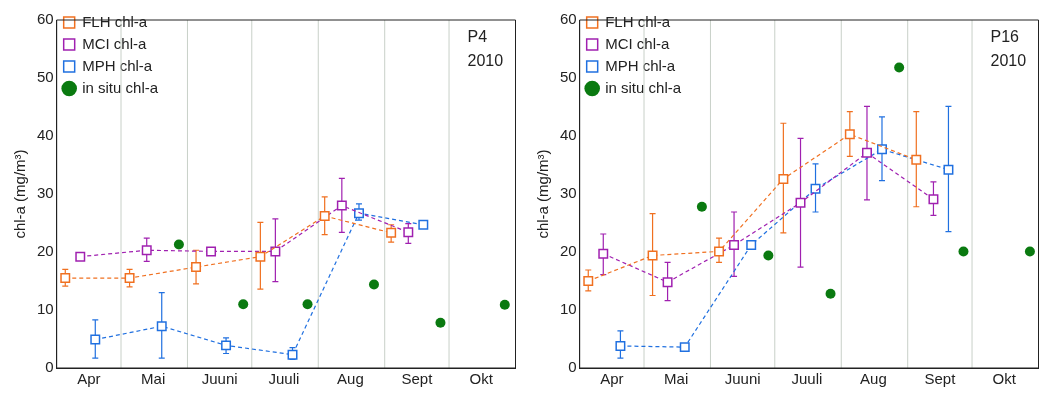 The width and height of the screenshot is (1057, 400). What do you see at coordinates (1005, 37) in the screenshot?
I see `annotation: P16` at bounding box center [1005, 37].